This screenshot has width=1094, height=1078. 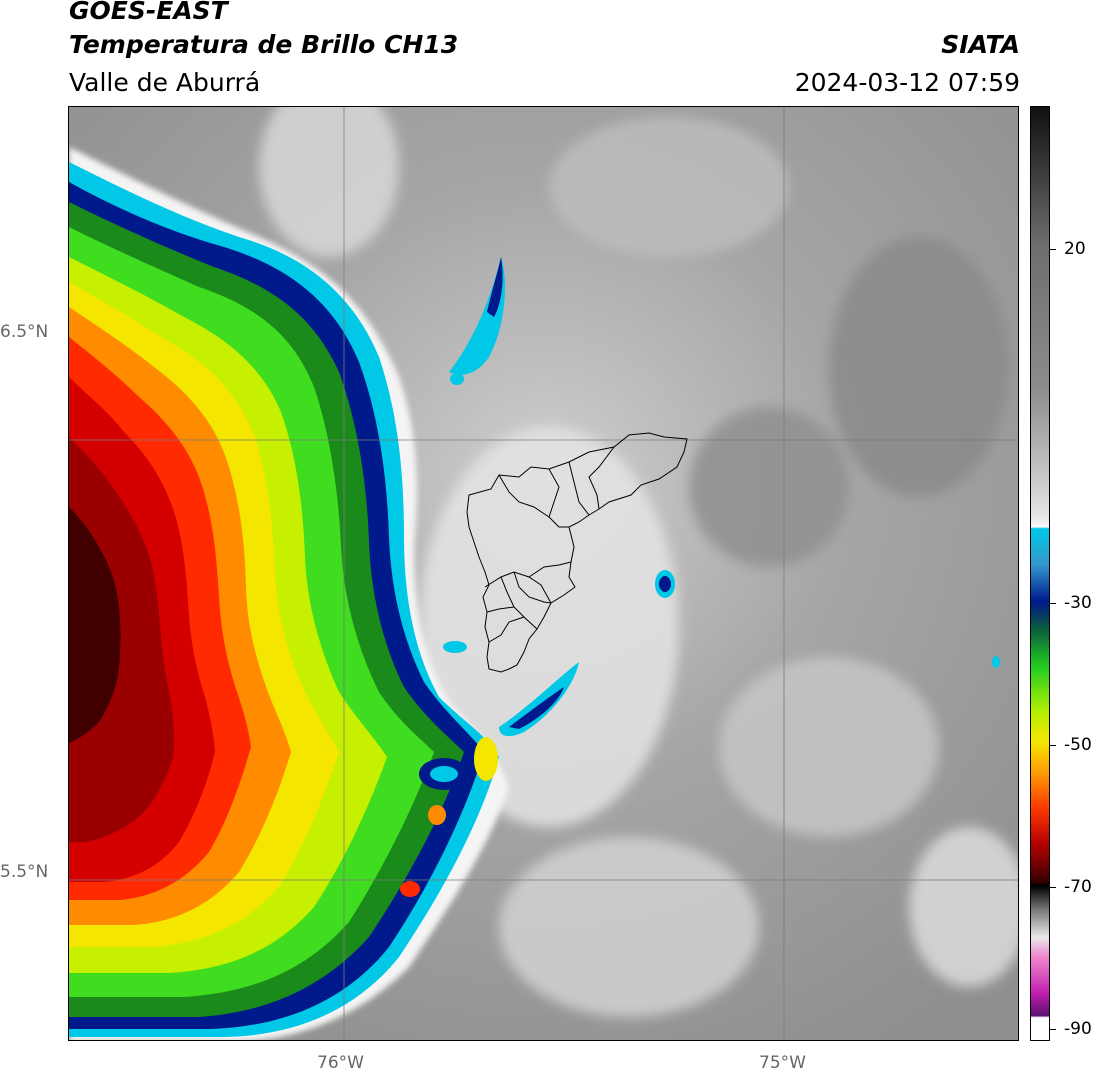 What do you see at coordinates (782, 1063) in the screenshot?
I see `lon-label-75: 75°W` at bounding box center [782, 1063].